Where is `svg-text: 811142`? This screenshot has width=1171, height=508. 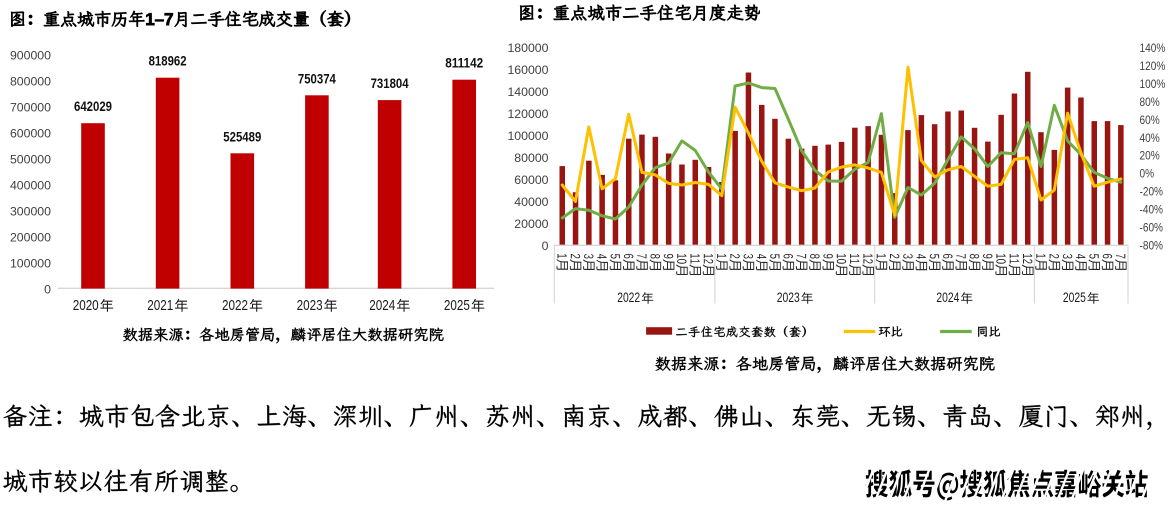
svg-text: 811142 is located at coordinates (464, 63).